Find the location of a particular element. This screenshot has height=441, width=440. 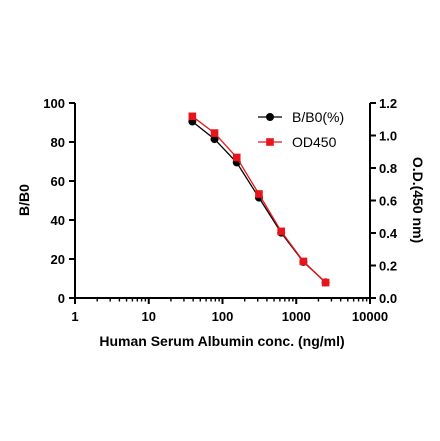

y-tick-label: 100 is located at coordinates (54, 103).